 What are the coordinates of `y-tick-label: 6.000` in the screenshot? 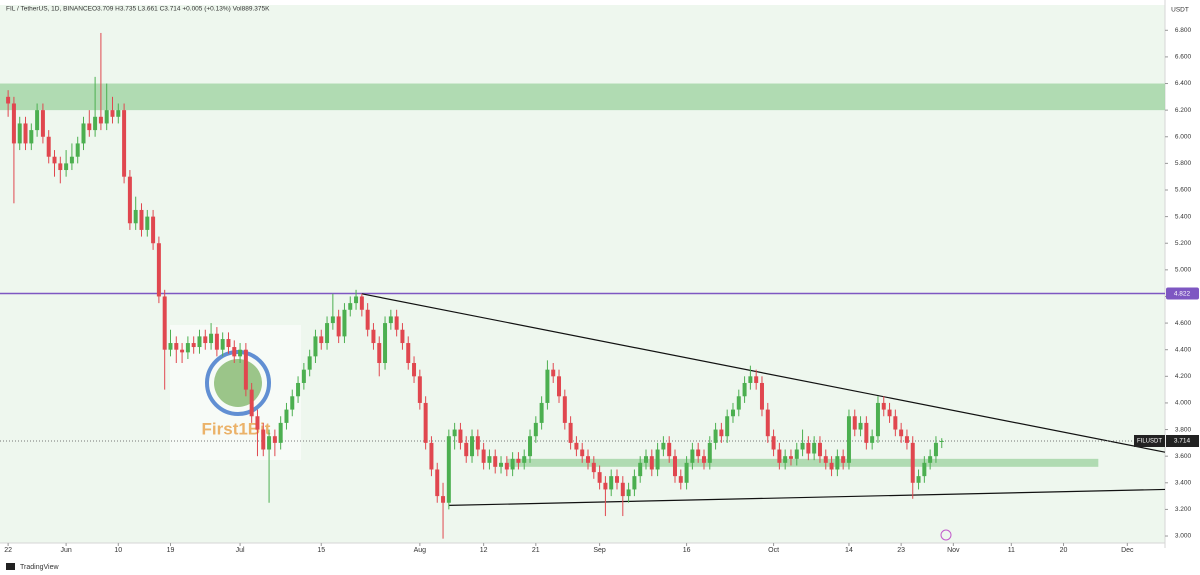 It's located at (1183, 136).